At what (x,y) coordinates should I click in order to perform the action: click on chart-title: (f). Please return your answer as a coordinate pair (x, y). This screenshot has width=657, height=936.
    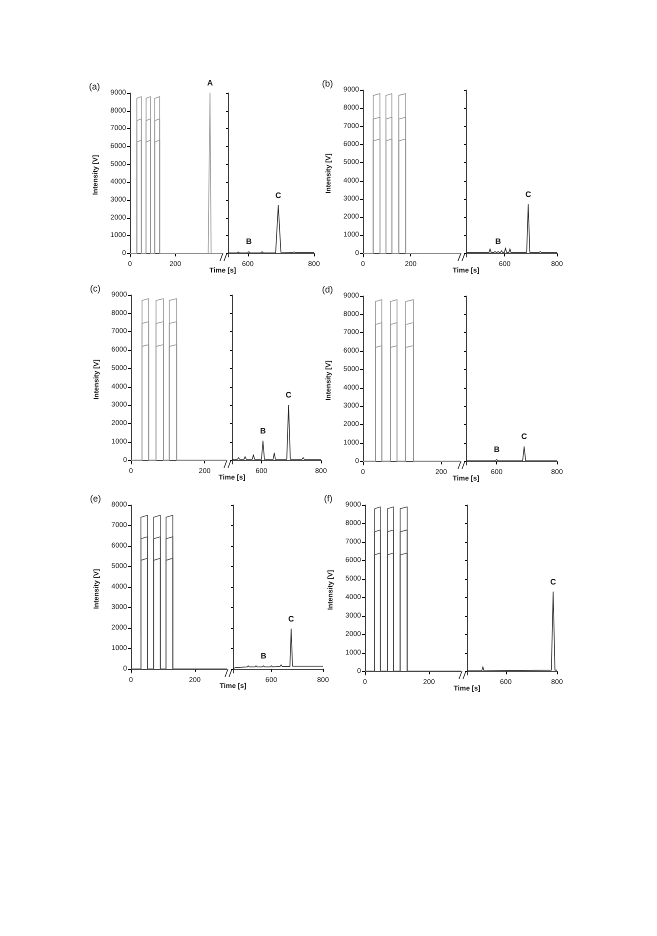
    Looking at the image, I should click on (328, 499).